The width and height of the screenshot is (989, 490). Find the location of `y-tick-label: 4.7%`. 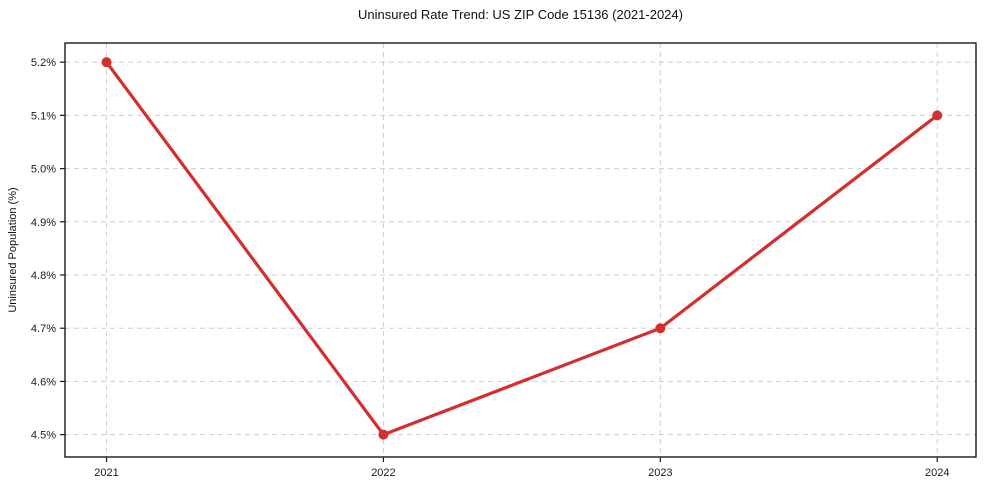

y-tick-label: 4.7% is located at coordinates (43, 329).